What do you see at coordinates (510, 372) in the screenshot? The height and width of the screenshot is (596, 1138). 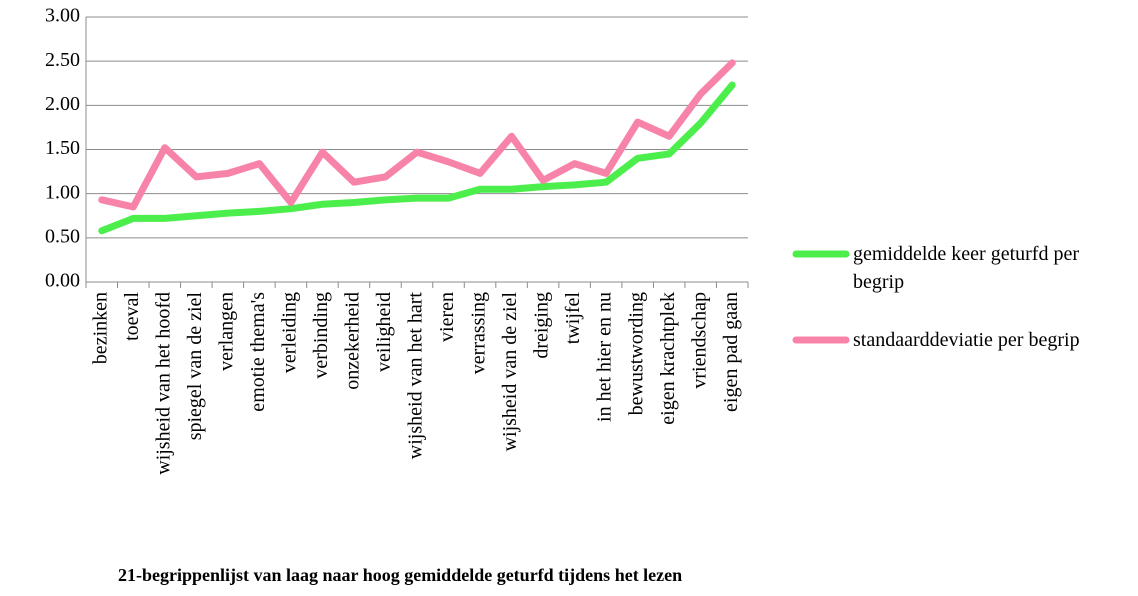 I see `x-tick-label: wijsheid van de ziel` at bounding box center [510, 372].